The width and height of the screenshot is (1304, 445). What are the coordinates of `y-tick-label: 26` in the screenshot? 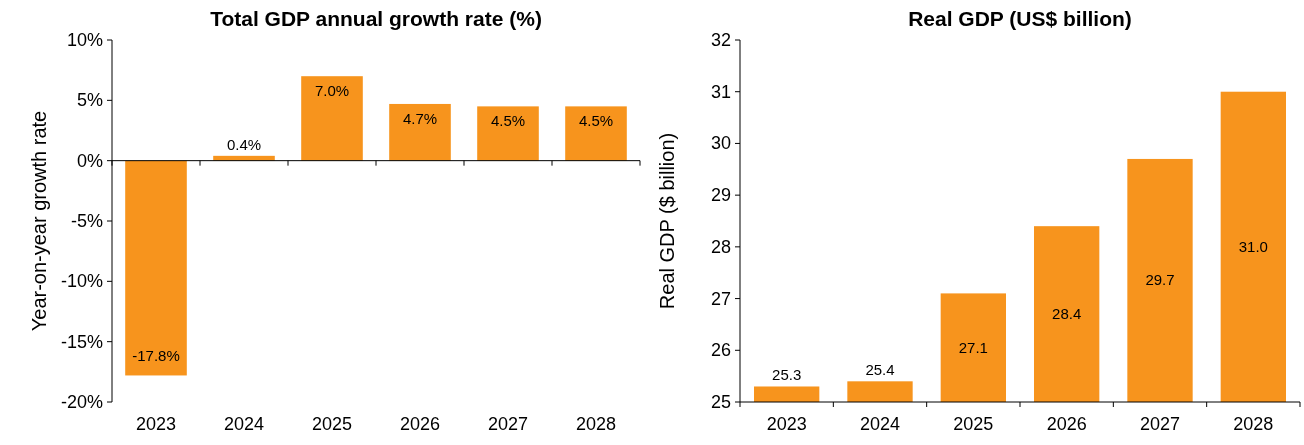 It's located at (720, 350).